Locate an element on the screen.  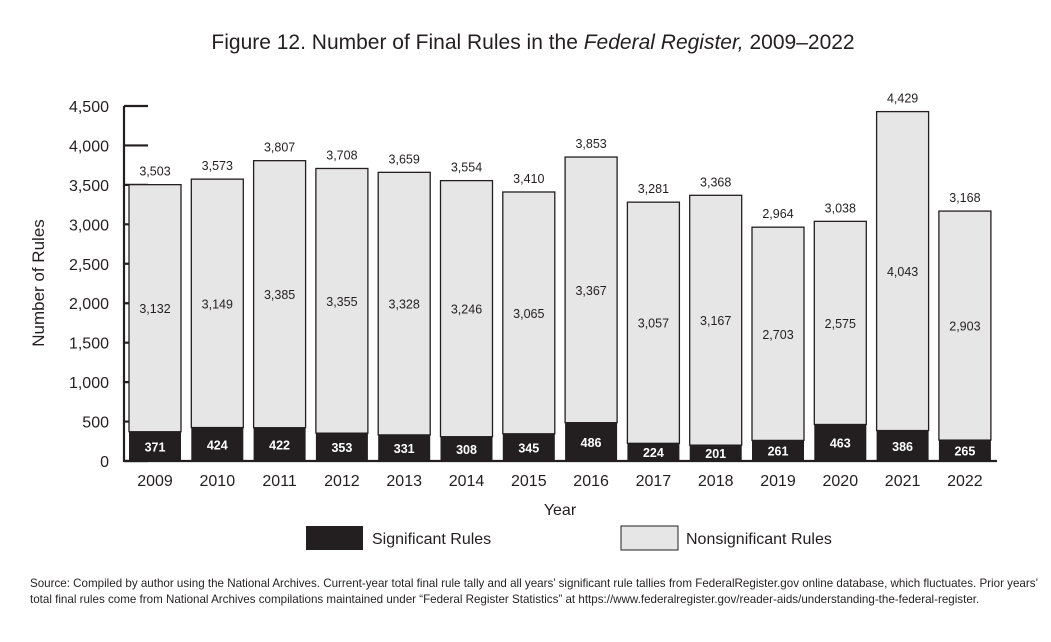
label-significant: 424 is located at coordinates (217, 445).